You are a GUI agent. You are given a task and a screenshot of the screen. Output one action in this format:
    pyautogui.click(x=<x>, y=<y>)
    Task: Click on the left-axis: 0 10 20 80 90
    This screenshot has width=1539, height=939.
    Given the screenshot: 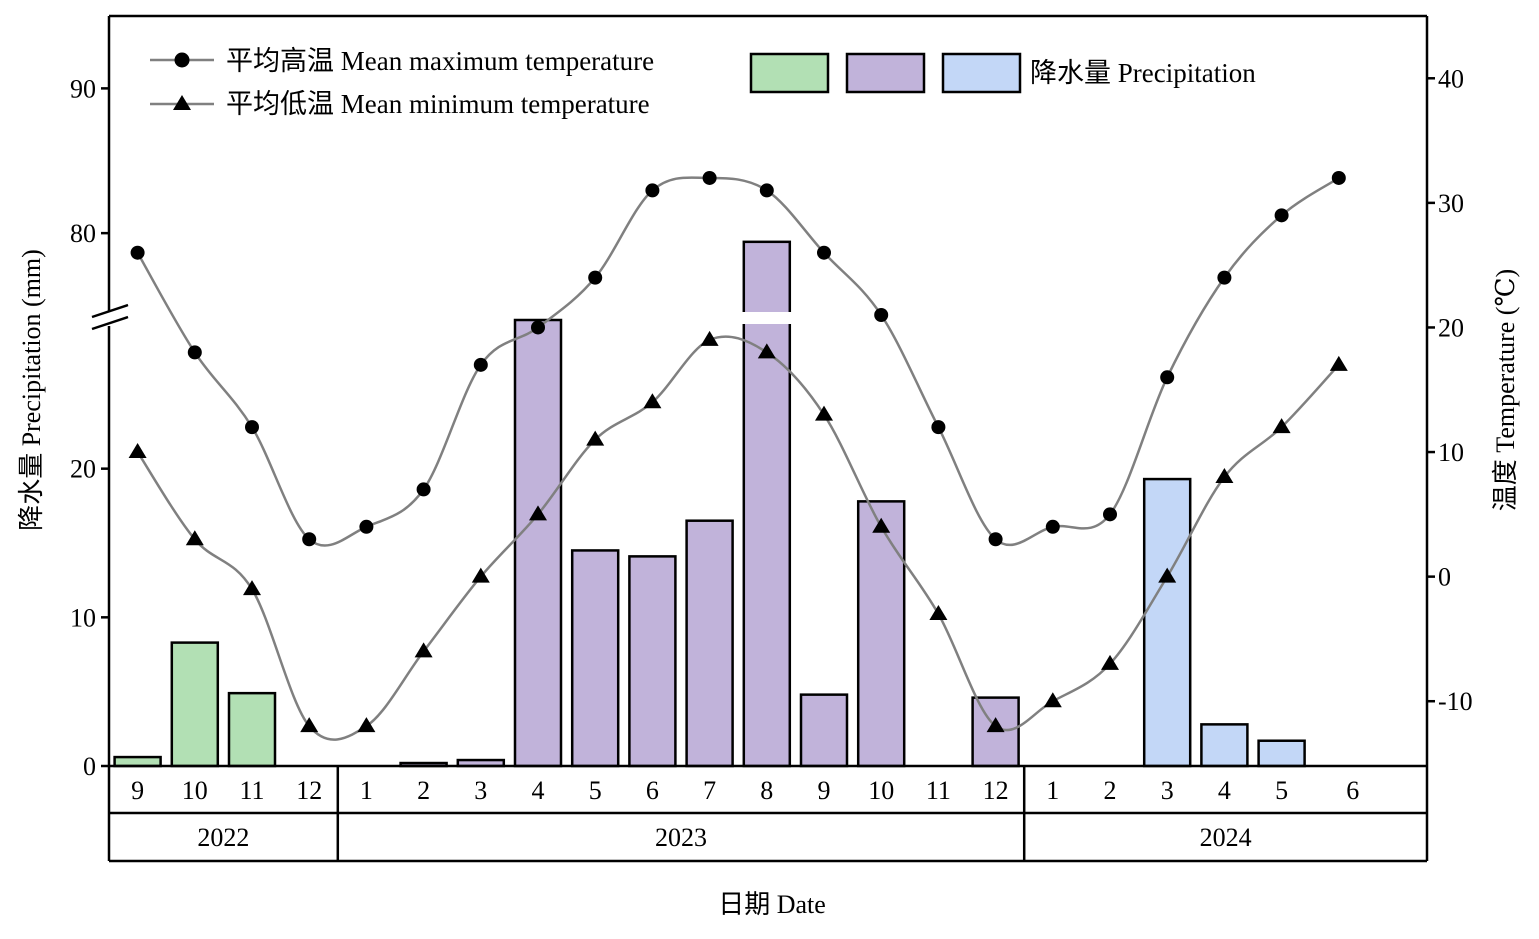 What is the action you would take?
    pyautogui.click(x=89, y=427)
    